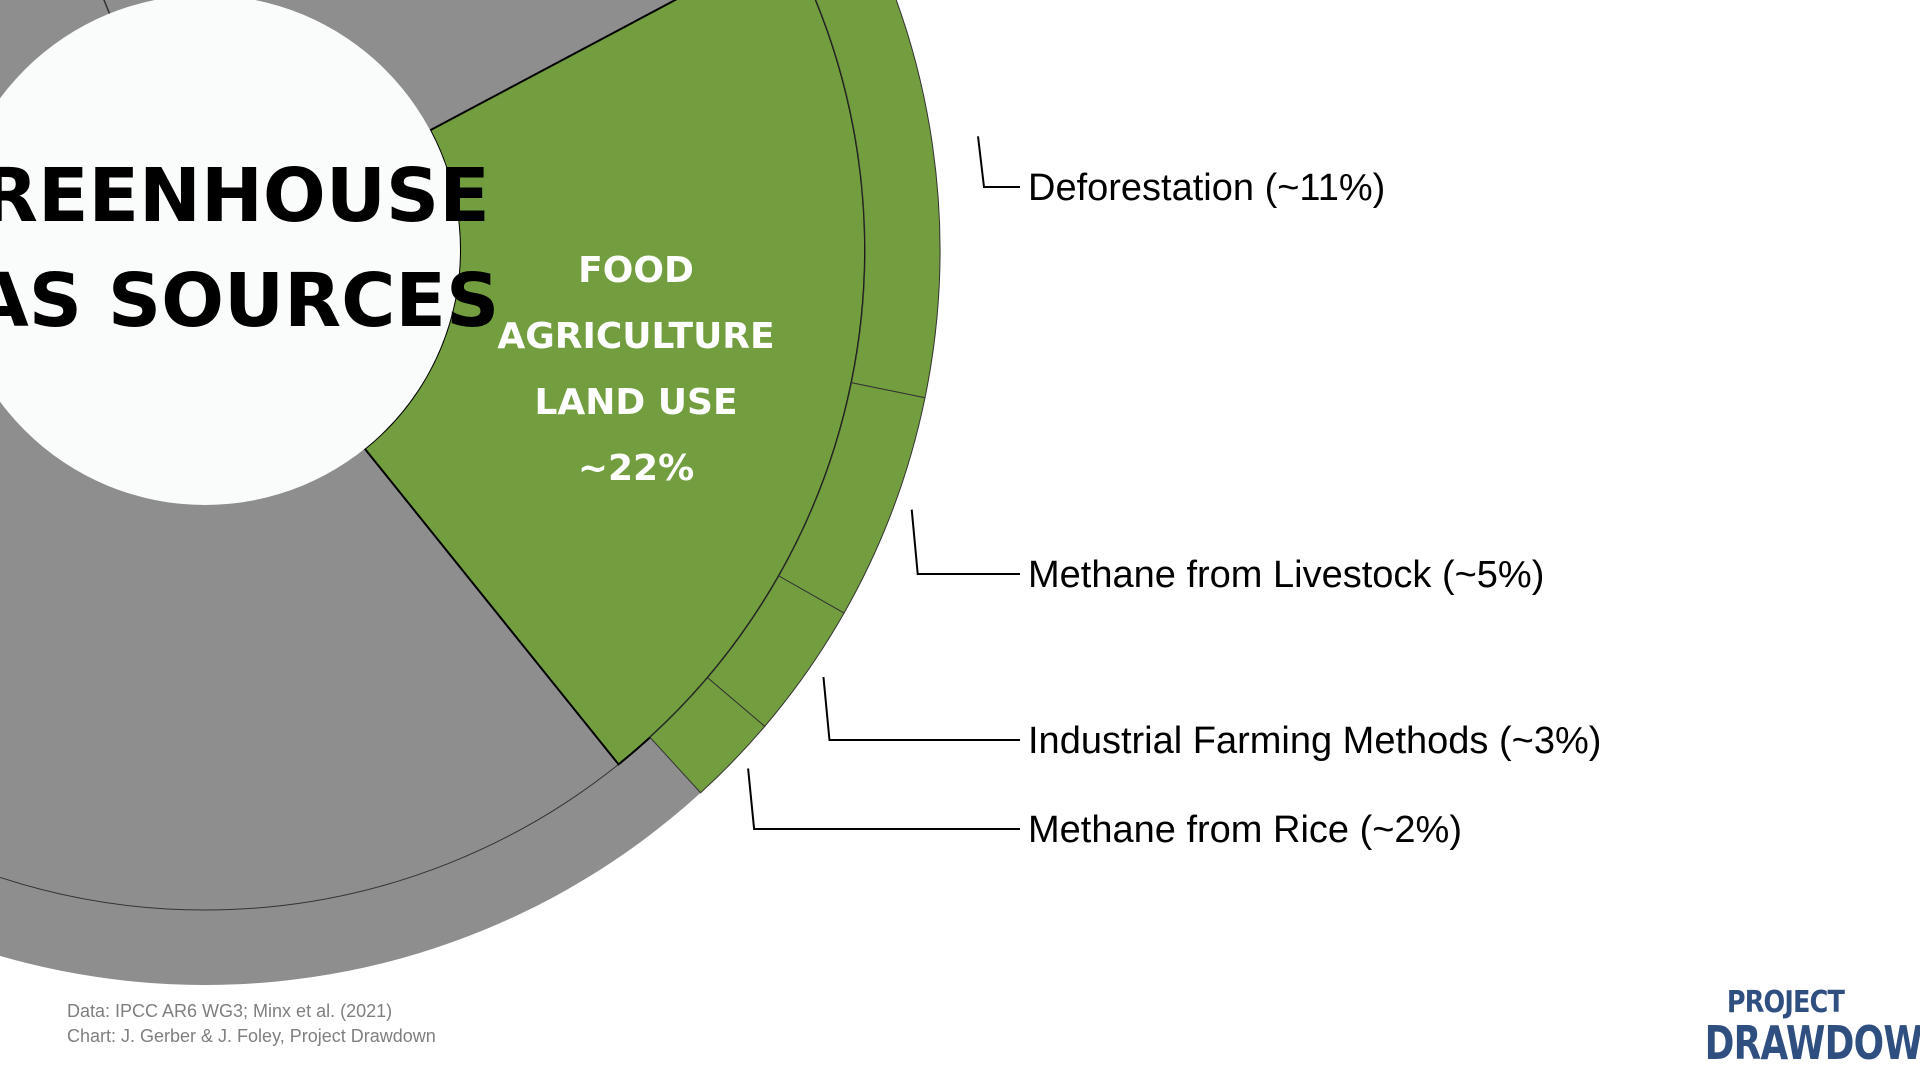 This screenshot has width=1920, height=1080. What do you see at coordinates (230, 1011) in the screenshot?
I see `source-data-line: Data: IPCC AR6 WG3; Minx et al. (2021)` at bounding box center [230, 1011].